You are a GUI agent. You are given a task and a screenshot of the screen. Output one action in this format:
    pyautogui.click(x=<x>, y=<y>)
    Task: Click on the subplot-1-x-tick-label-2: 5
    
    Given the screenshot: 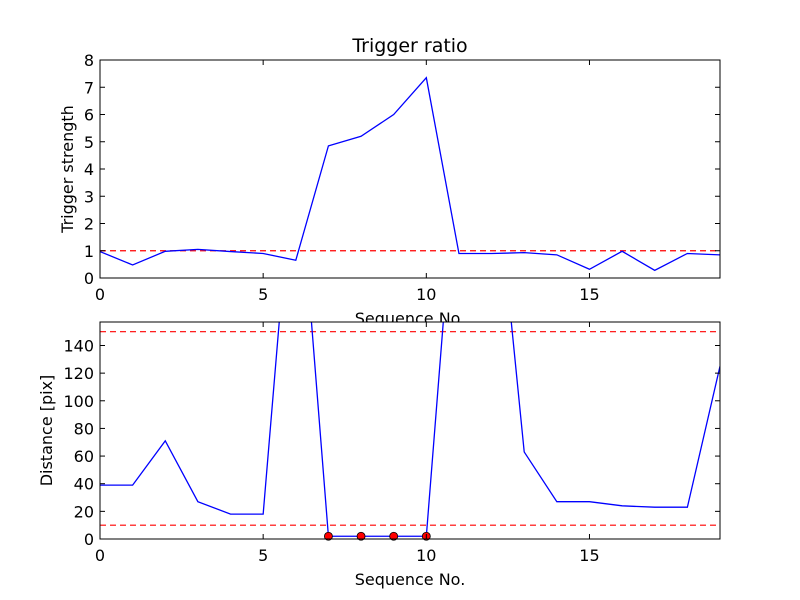 What is the action you would take?
    pyautogui.click(x=263, y=294)
    